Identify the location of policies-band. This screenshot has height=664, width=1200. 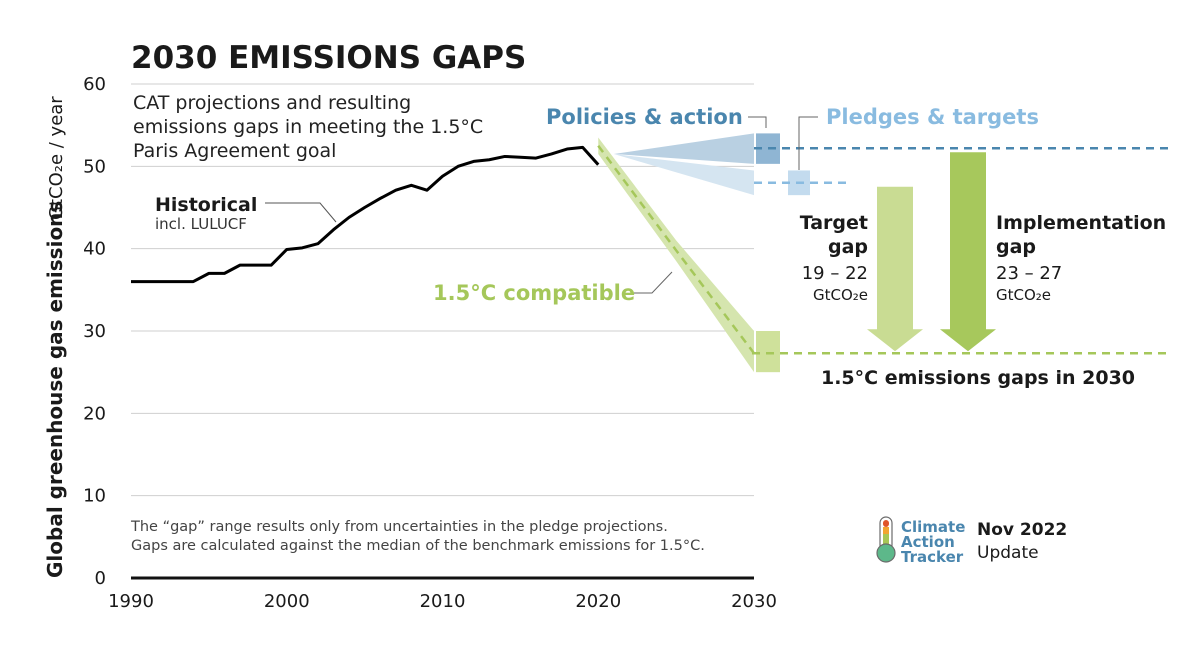
(683, 148).